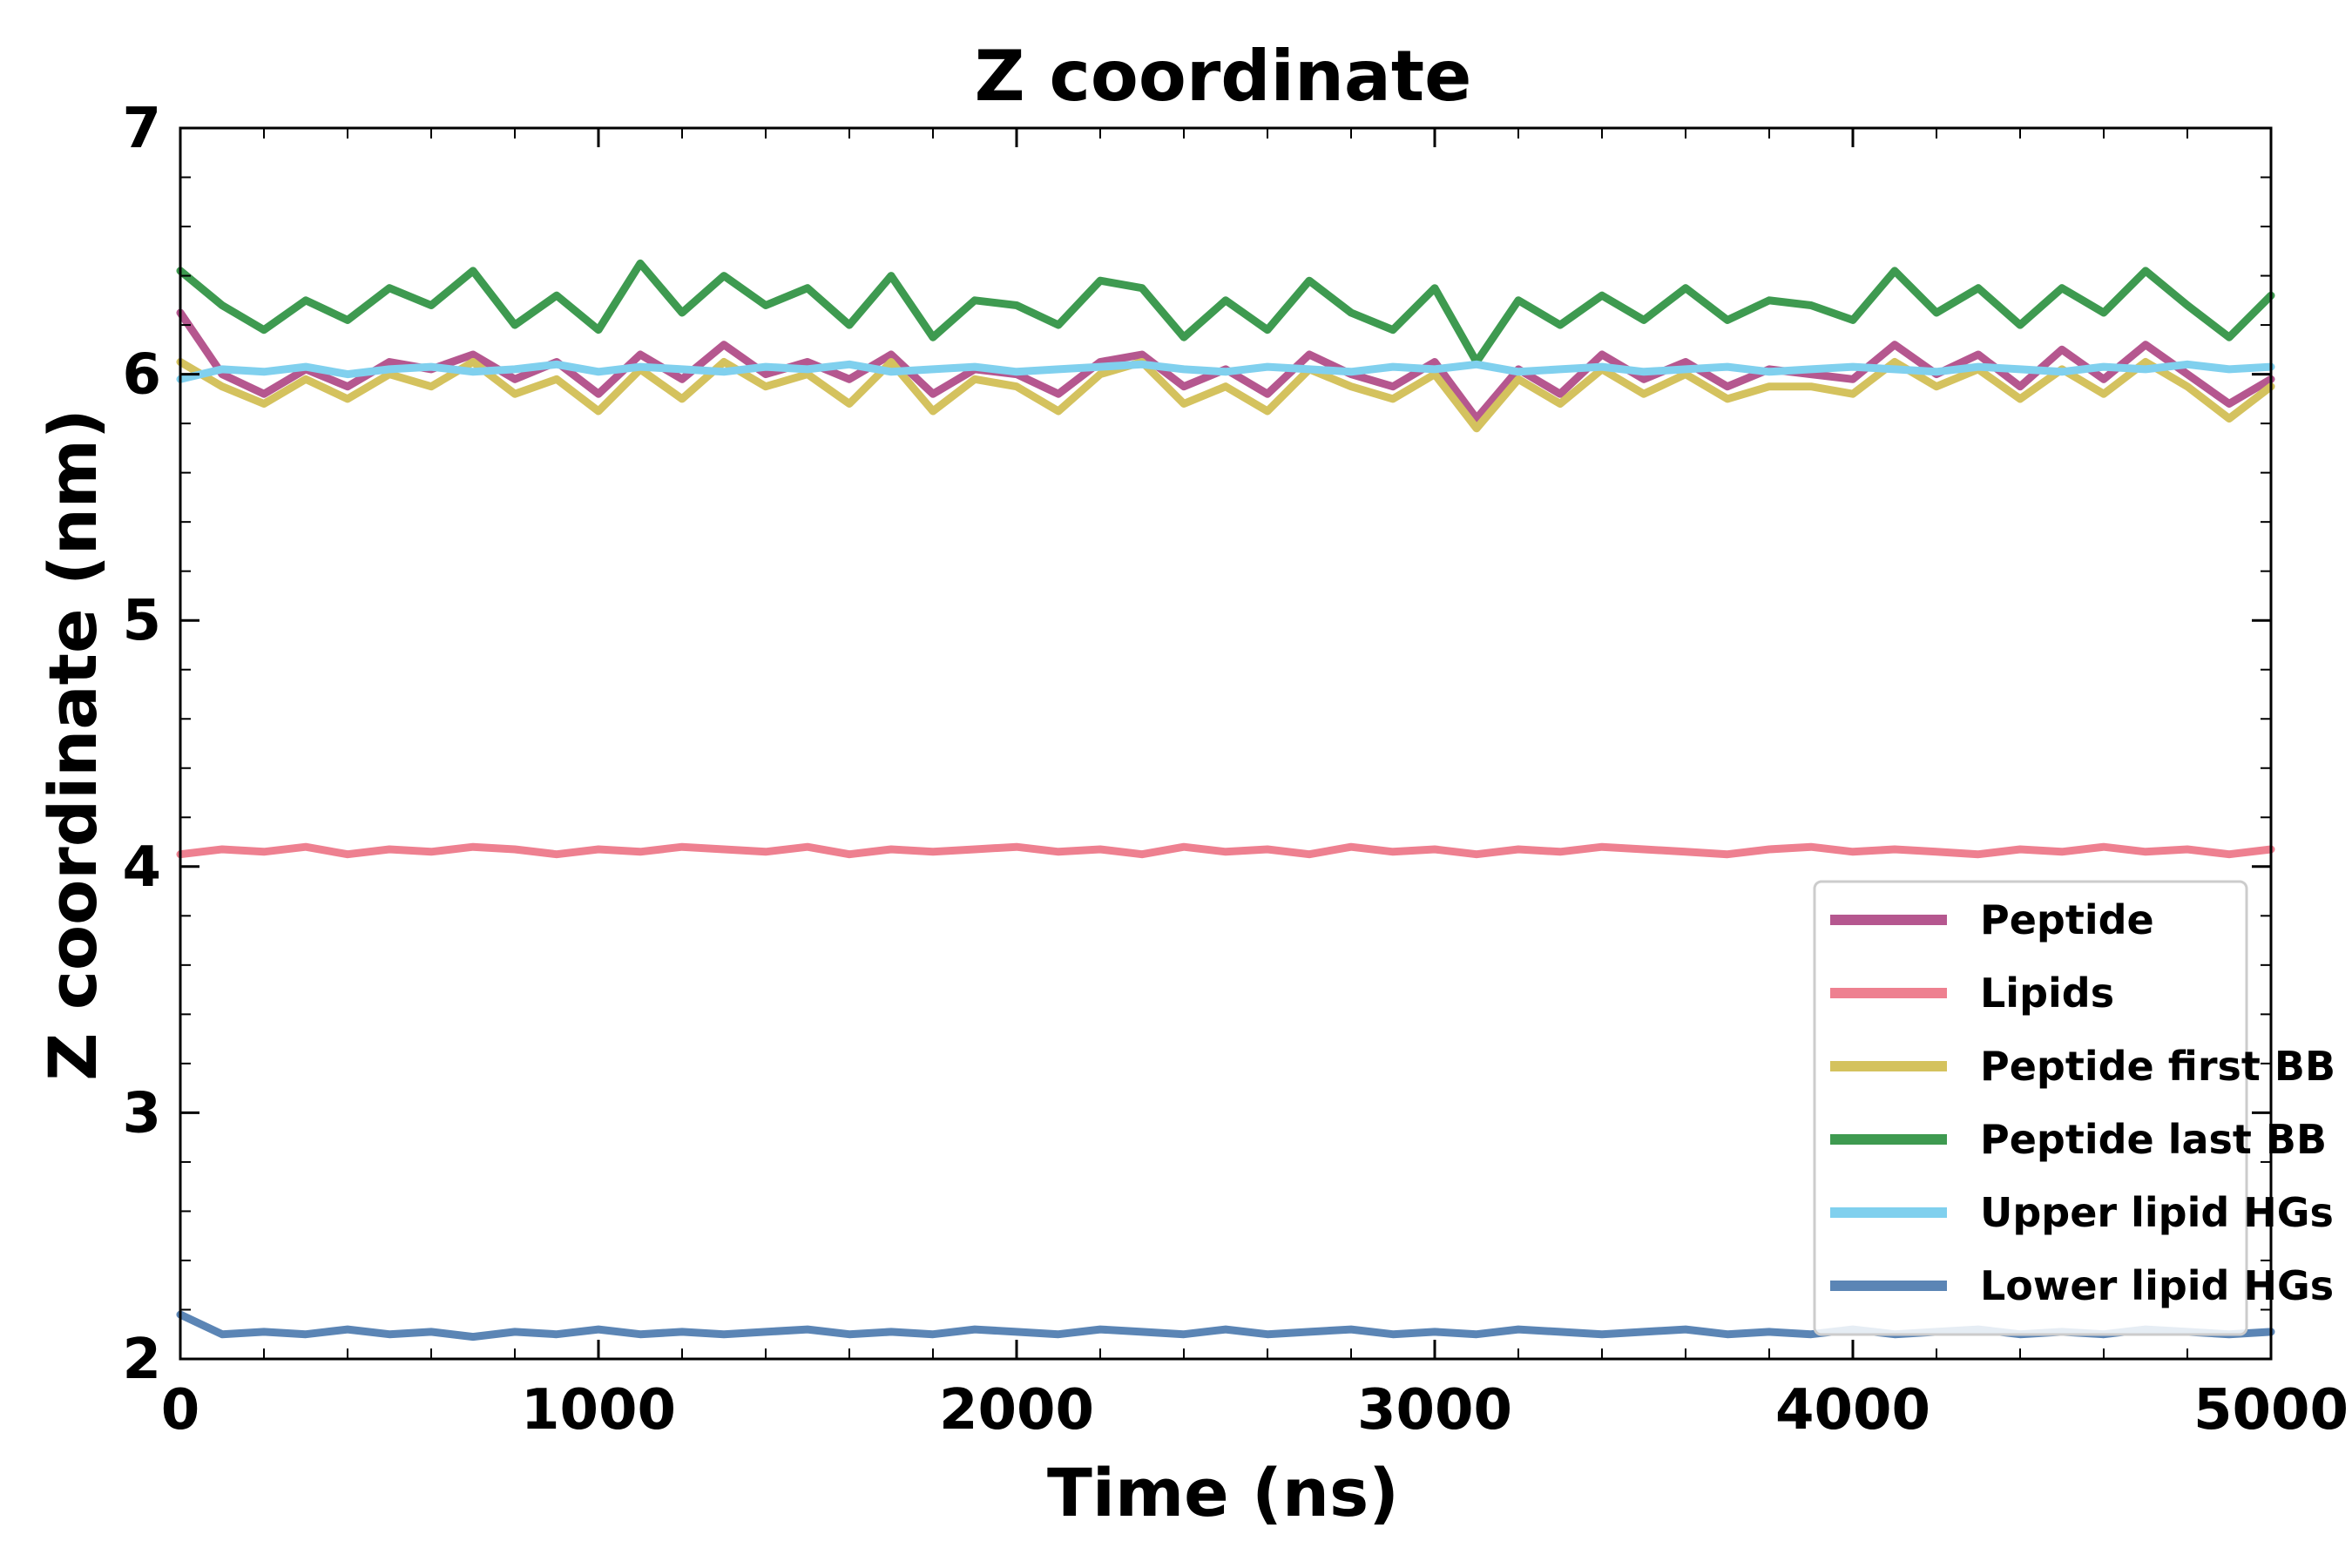  What do you see at coordinates (141, 621) in the screenshot?
I see `y-tick-label: 5` at bounding box center [141, 621].